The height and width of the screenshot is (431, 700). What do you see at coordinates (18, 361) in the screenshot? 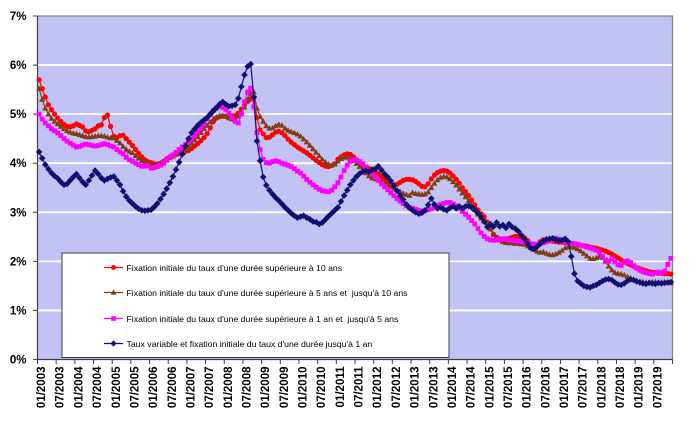
I see `svg-text: 0%` at bounding box center [18, 361].